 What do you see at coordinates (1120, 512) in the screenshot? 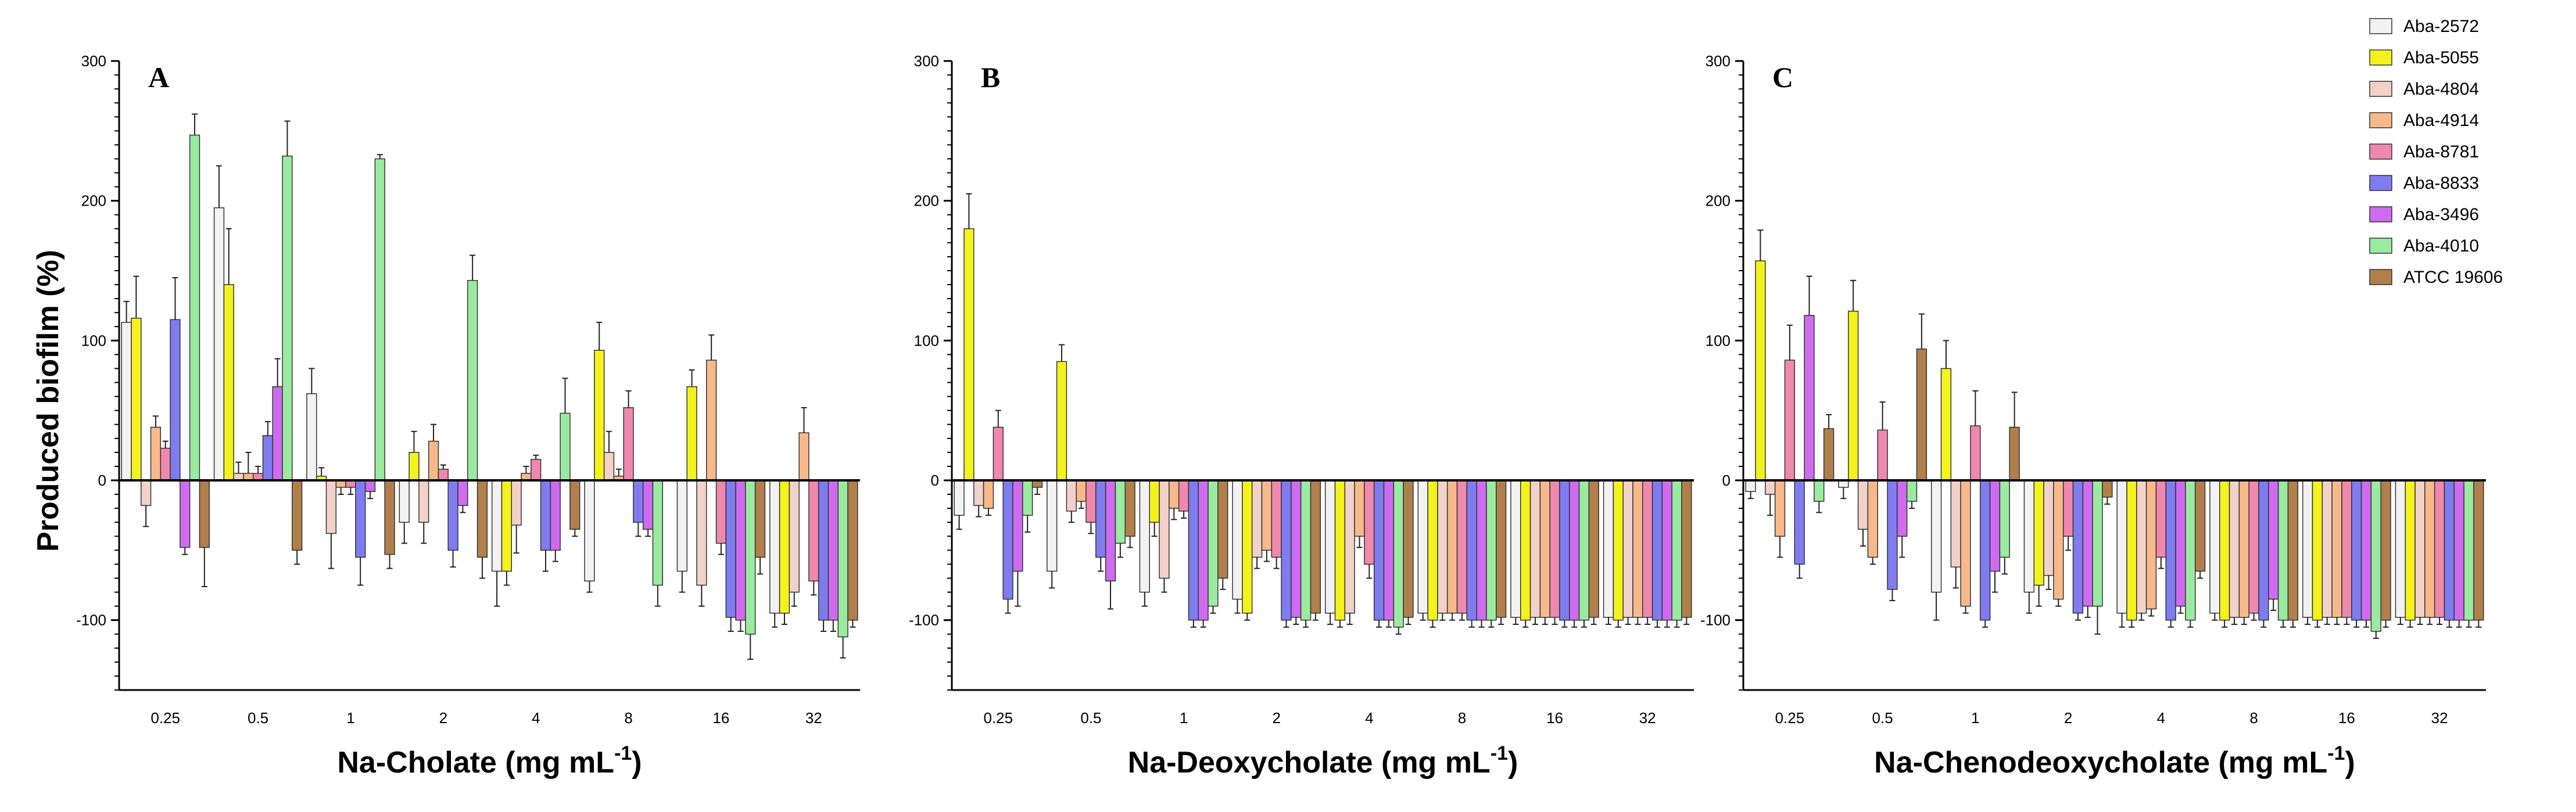
I see `bar-aba-4010-0.5` at bounding box center [1120, 512].